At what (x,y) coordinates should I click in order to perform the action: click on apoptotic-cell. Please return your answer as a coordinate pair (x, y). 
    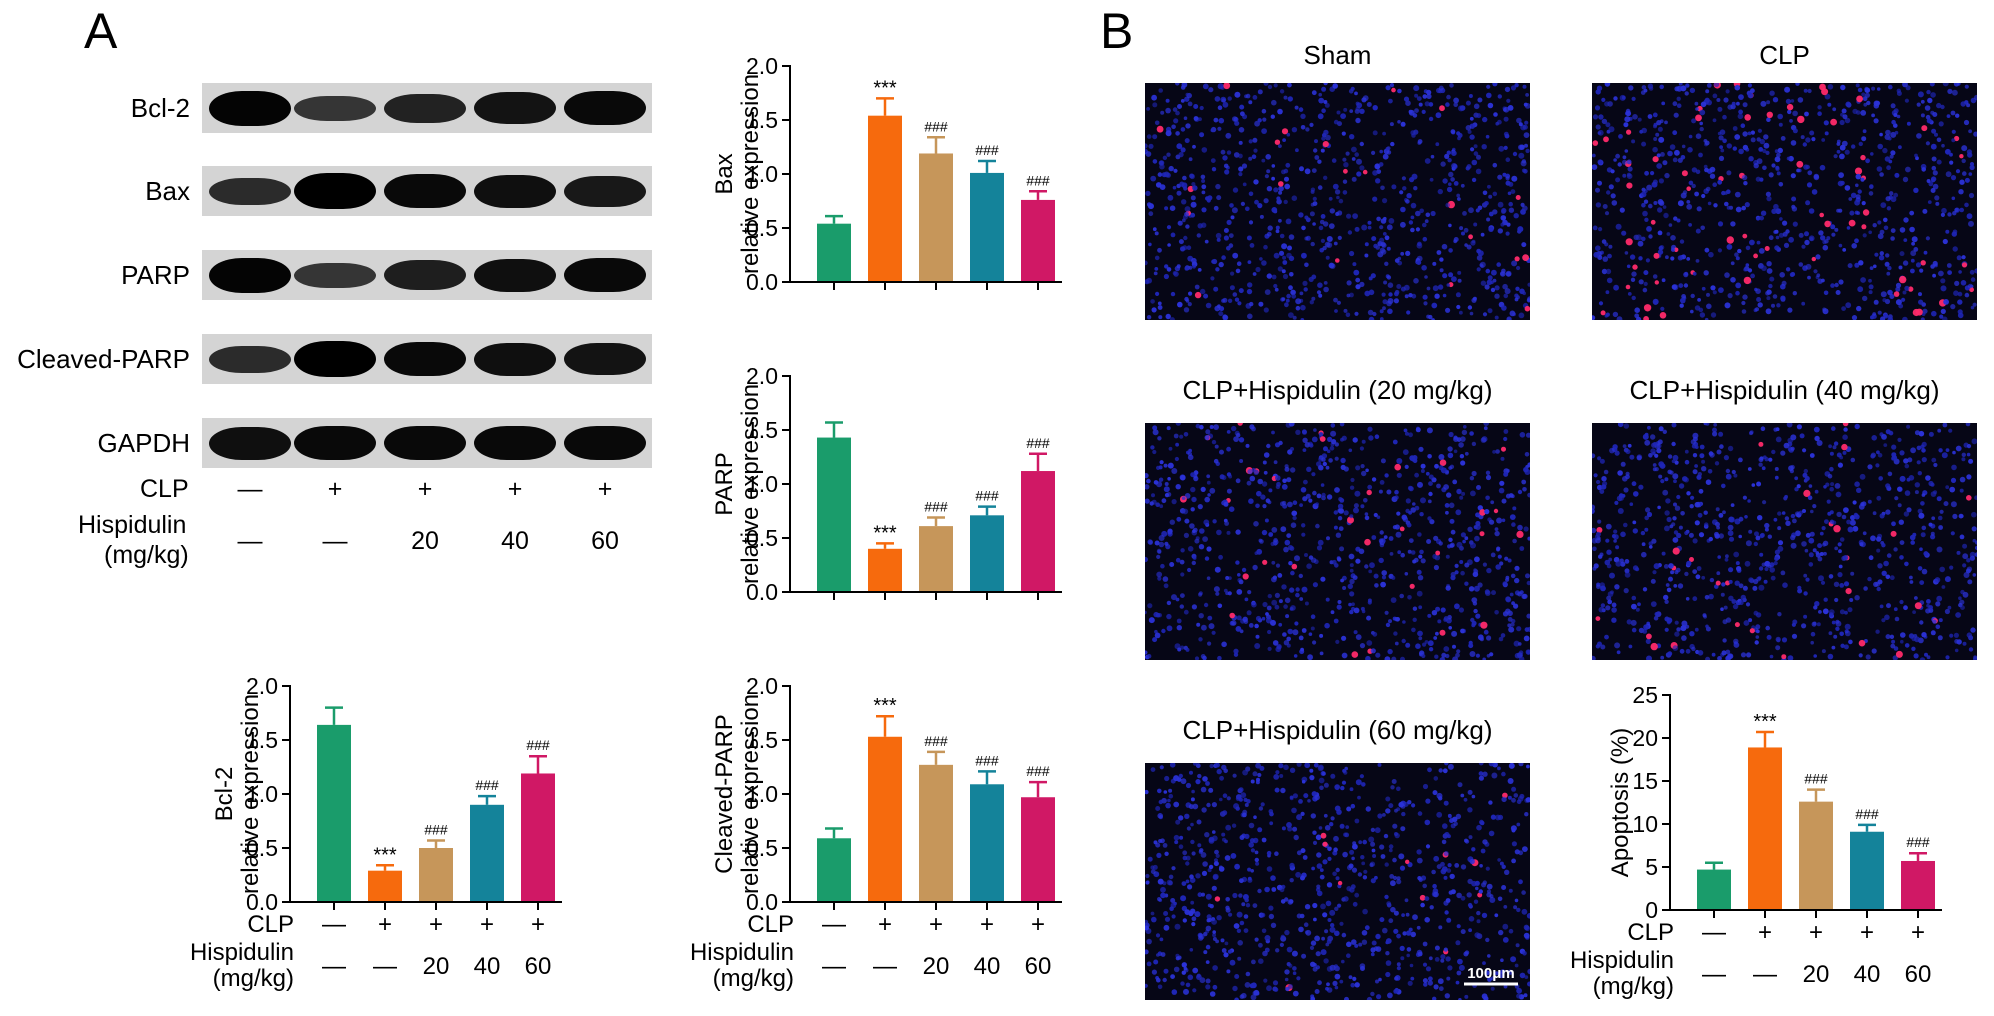
    Looking at the image, I should click on (1350, 520).